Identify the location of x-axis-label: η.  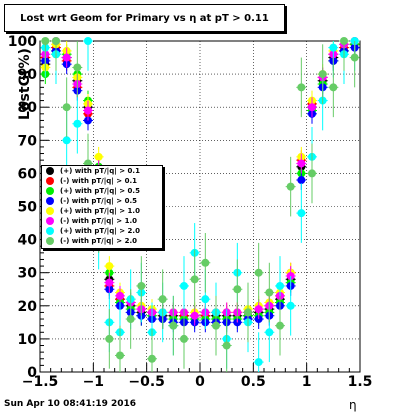
(353, 405).